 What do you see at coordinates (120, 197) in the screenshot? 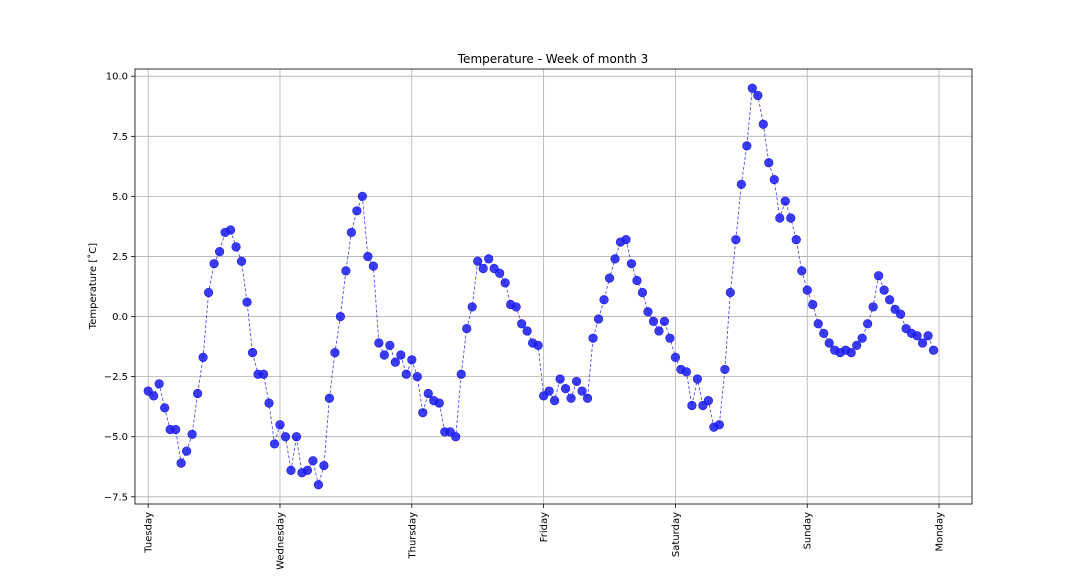
I see `y-tick-label: 5.0` at bounding box center [120, 197].